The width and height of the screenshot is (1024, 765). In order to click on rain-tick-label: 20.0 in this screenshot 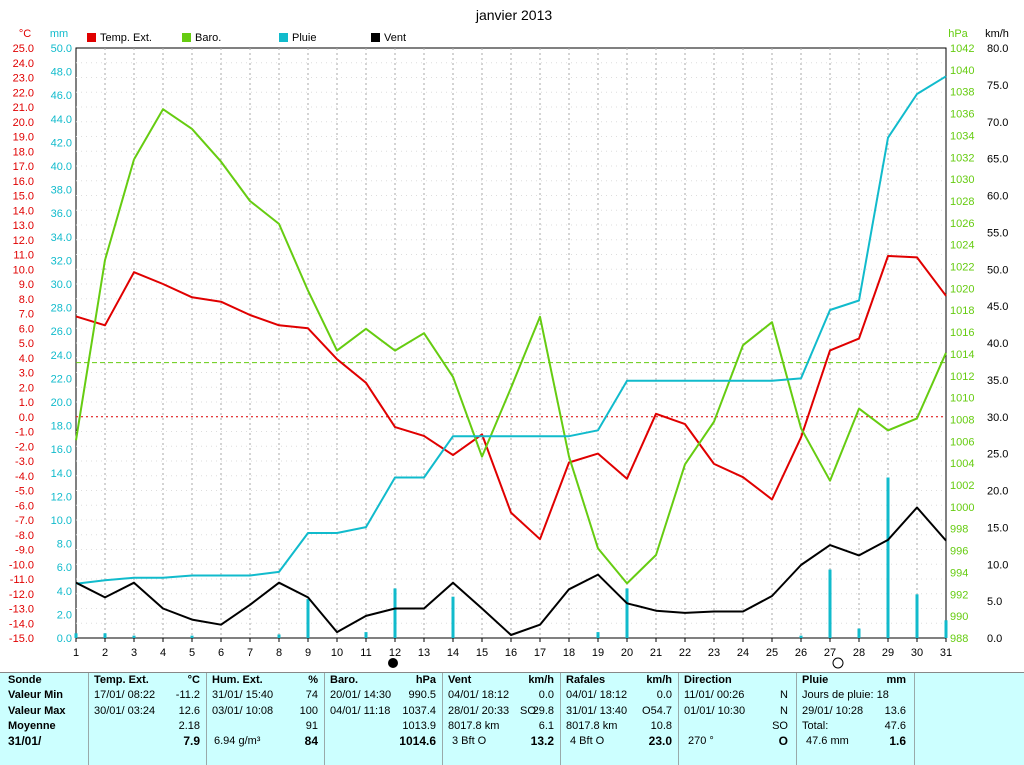, I will do `click(61, 403)`.